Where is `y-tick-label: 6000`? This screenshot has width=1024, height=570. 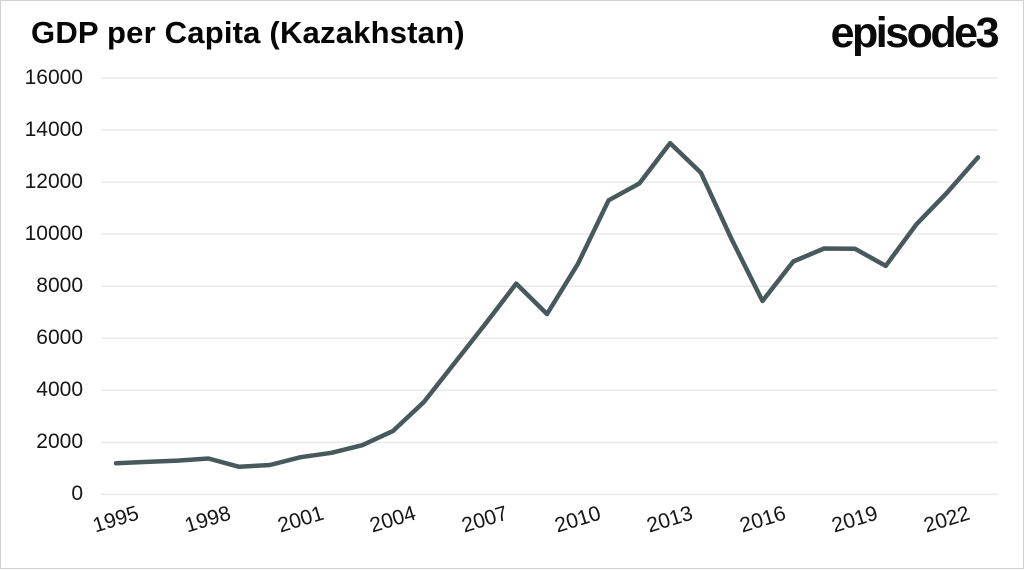 y-tick-label: 6000 is located at coordinates (59, 338).